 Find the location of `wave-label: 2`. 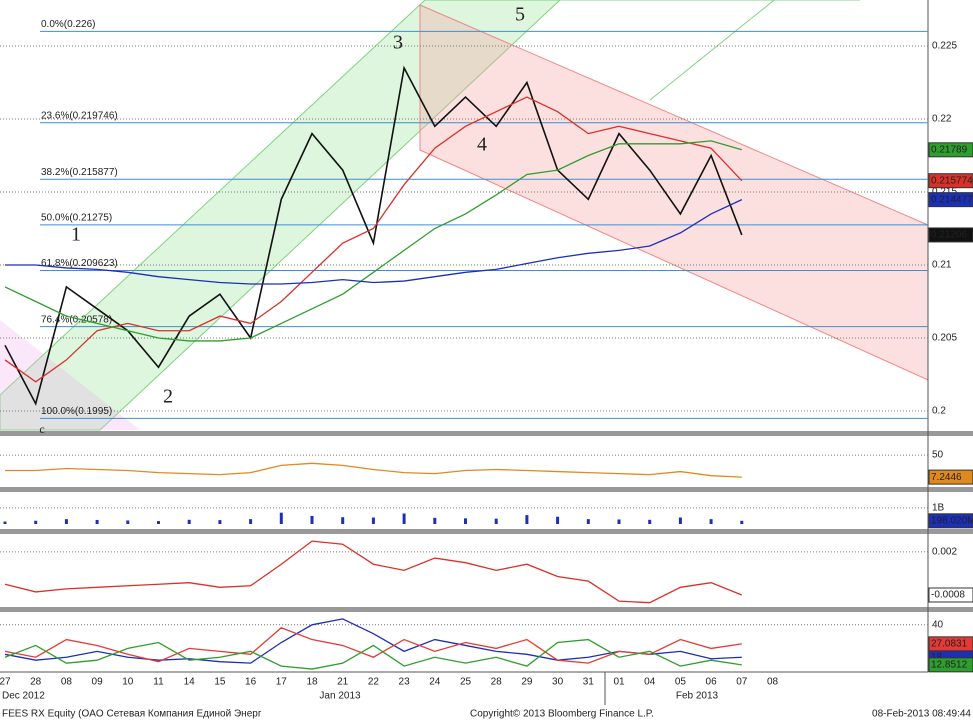

wave-label: 2 is located at coordinates (168, 397).